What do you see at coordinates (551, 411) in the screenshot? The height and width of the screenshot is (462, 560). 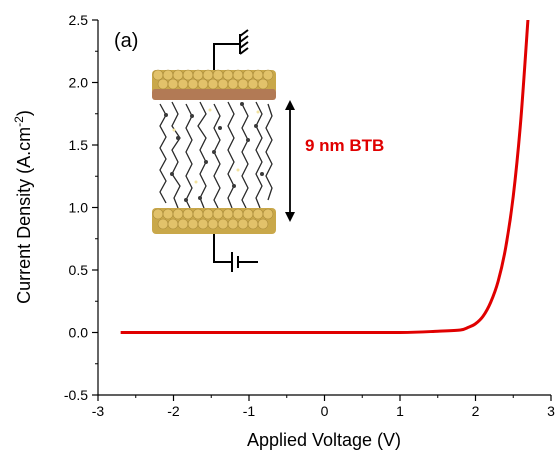 I see `x-tick-label: 3` at bounding box center [551, 411].